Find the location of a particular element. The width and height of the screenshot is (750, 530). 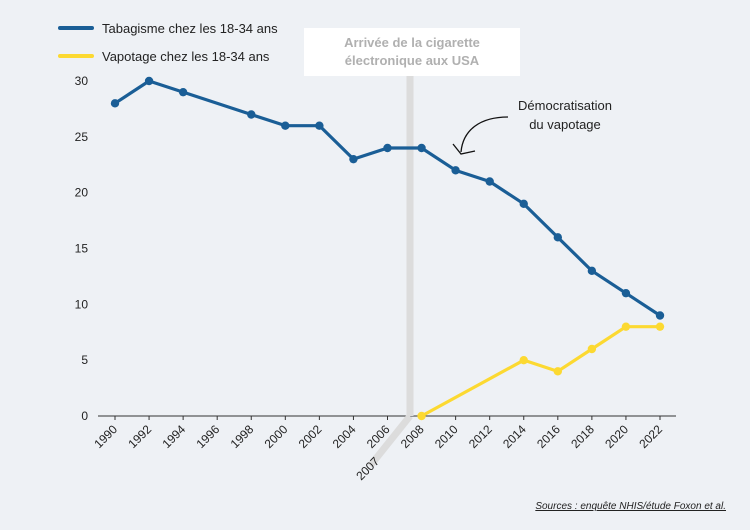

vaping-annotation-line2: du vapotage is located at coordinates (565, 124).